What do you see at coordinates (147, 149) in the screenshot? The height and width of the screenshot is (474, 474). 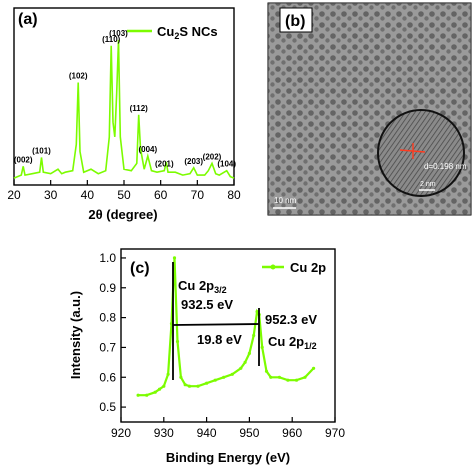 I see `peak-label: (004)` at bounding box center [147, 149].